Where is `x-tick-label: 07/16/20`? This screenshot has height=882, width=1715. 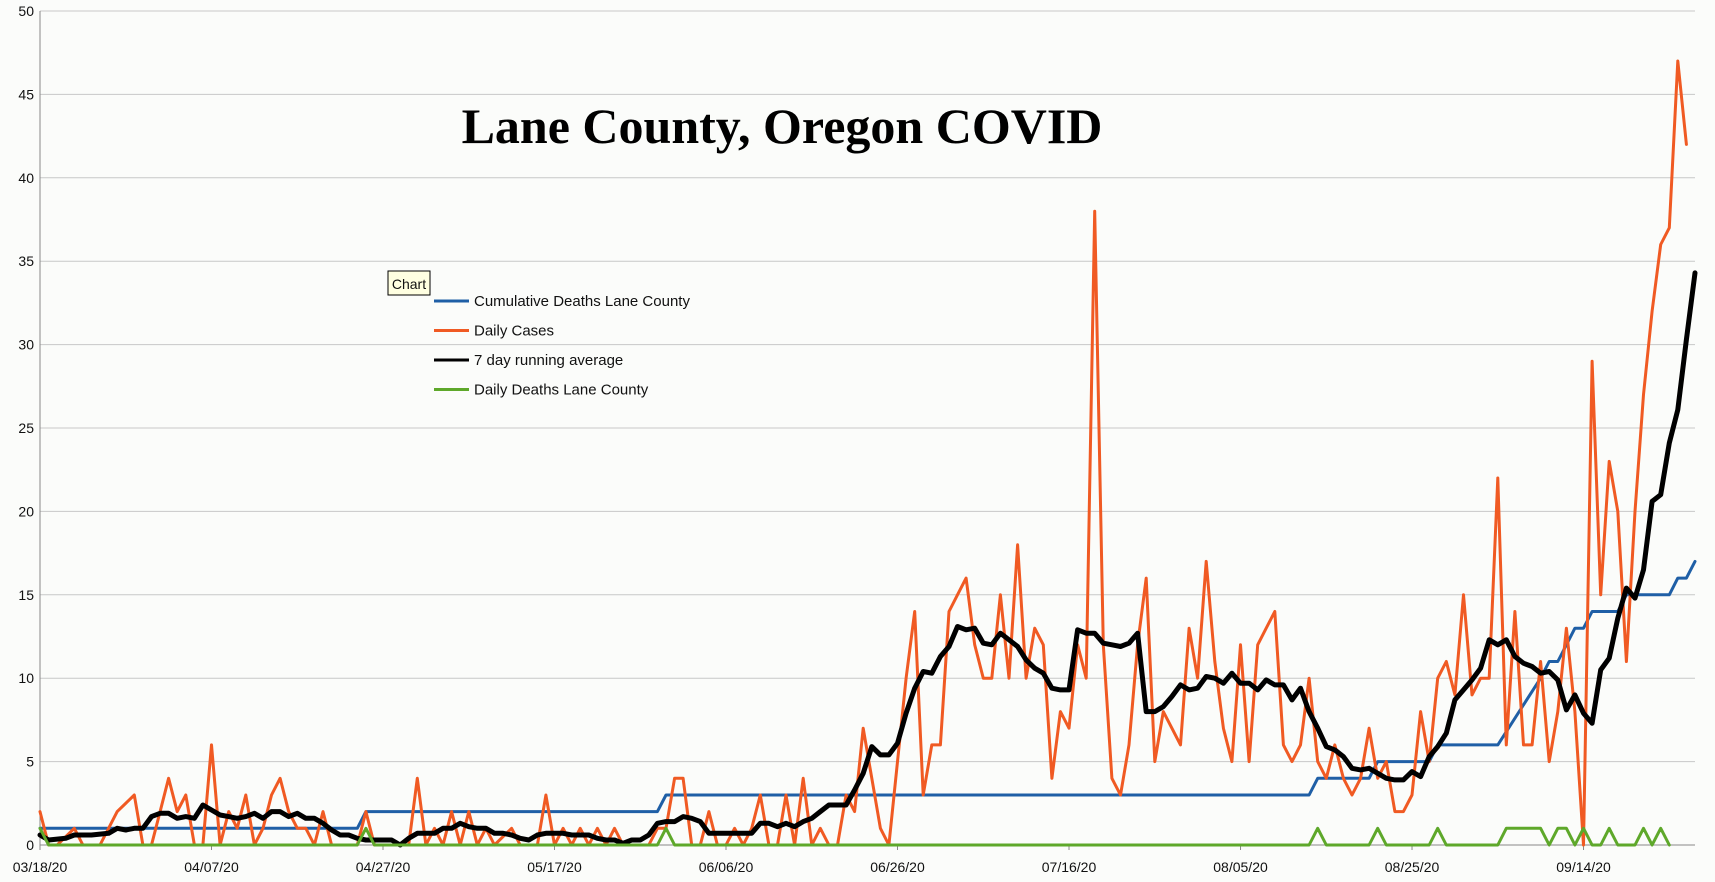 x-tick-label: 07/16/20 is located at coordinates (1069, 867).